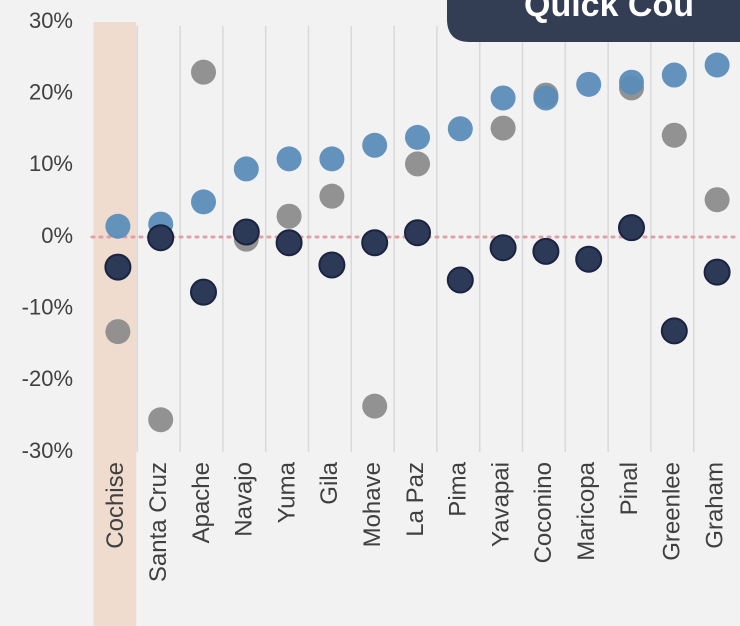 This screenshot has height=626, width=740. I want to click on y-tick-label: 10%, so click(51, 163).